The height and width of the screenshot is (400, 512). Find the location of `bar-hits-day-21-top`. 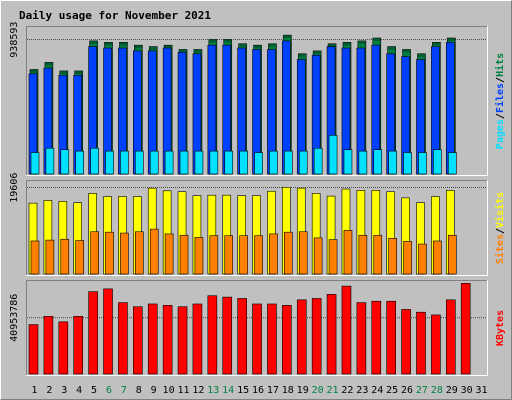

bar-hits-day-21-top is located at coordinates (332, 45).